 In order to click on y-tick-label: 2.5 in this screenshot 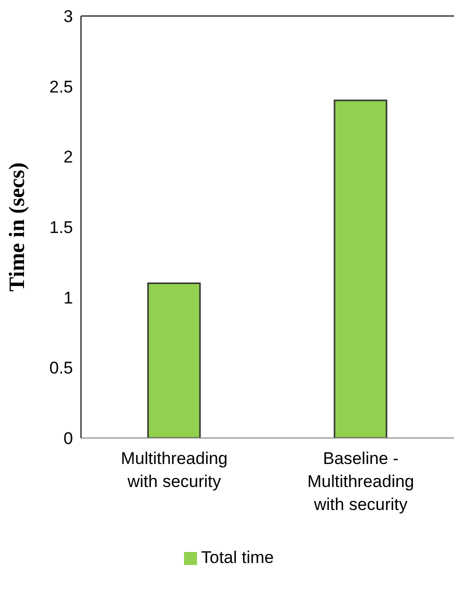, I will do `click(61, 86)`.